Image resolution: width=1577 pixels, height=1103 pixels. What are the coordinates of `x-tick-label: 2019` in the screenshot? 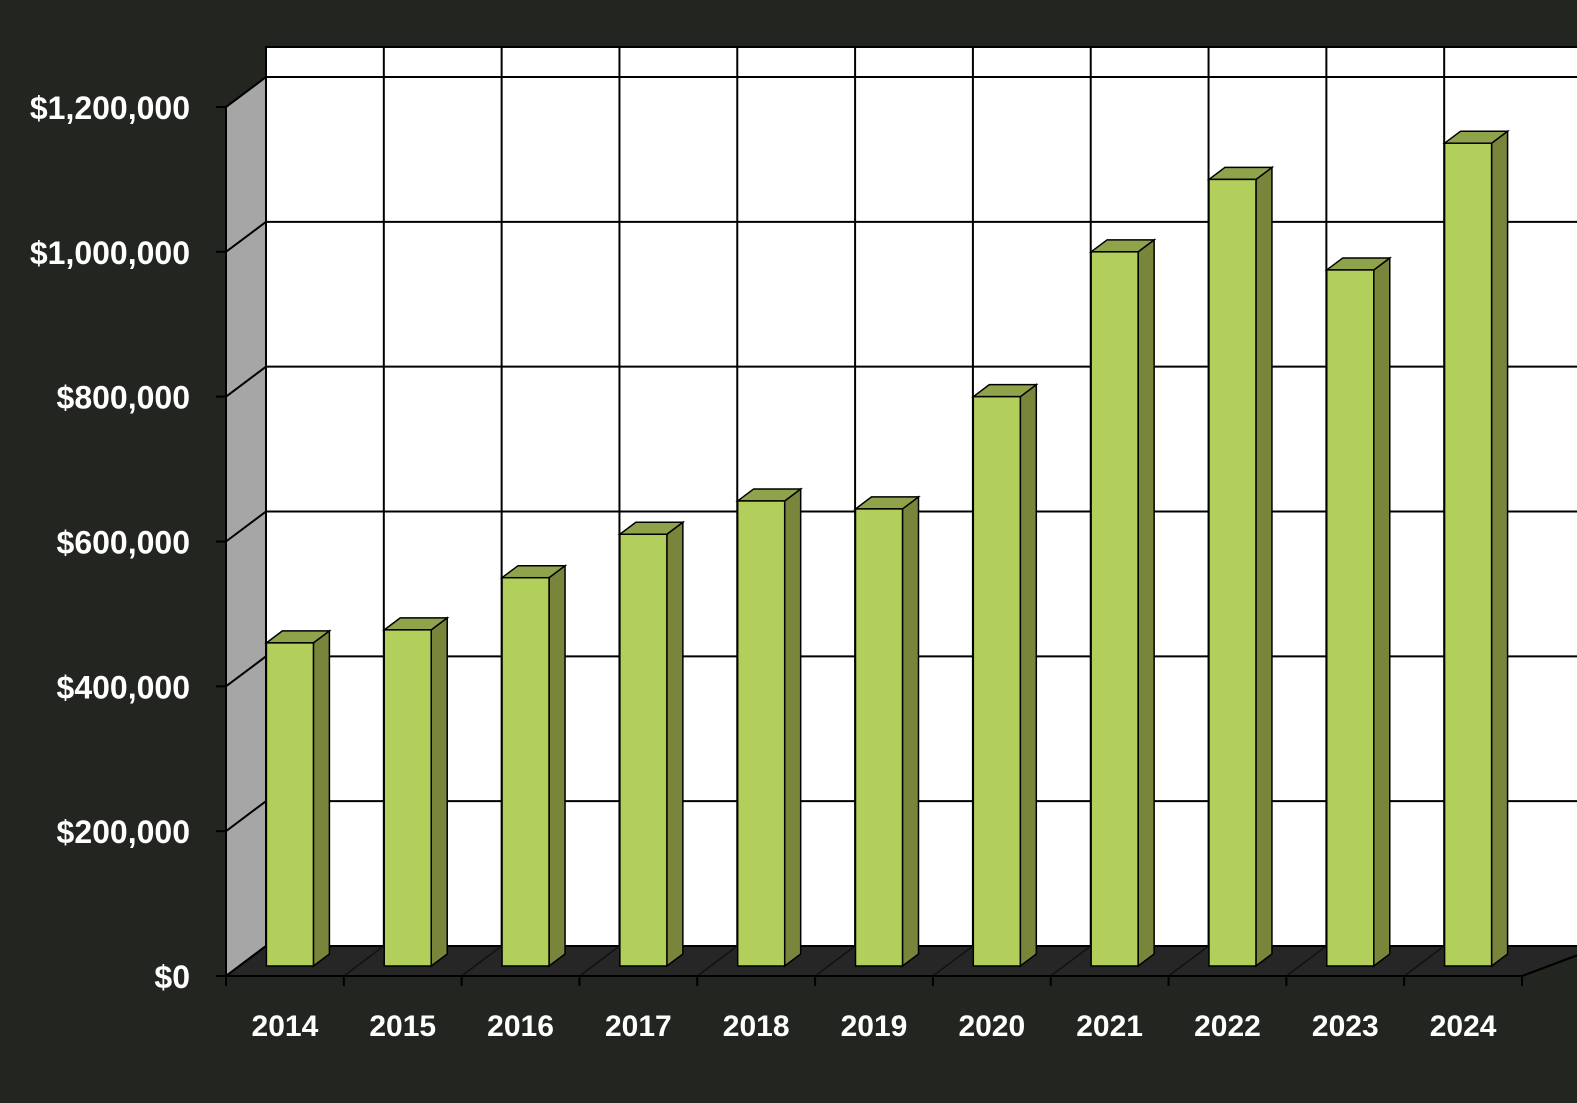 It's located at (874, 1026).